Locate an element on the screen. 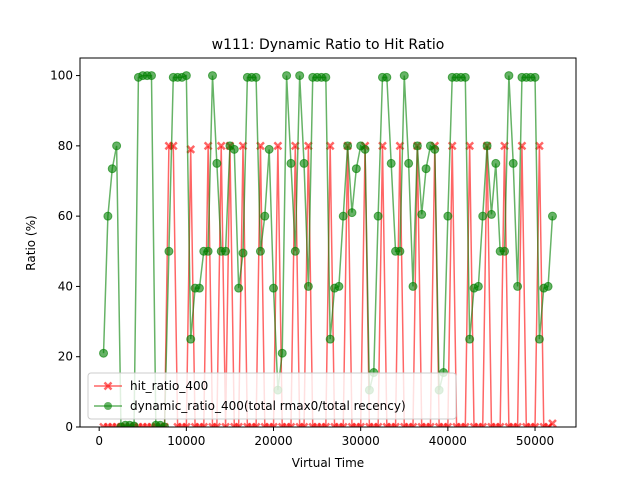  x-tick-label: 0 is located at coordinates (99, 441).